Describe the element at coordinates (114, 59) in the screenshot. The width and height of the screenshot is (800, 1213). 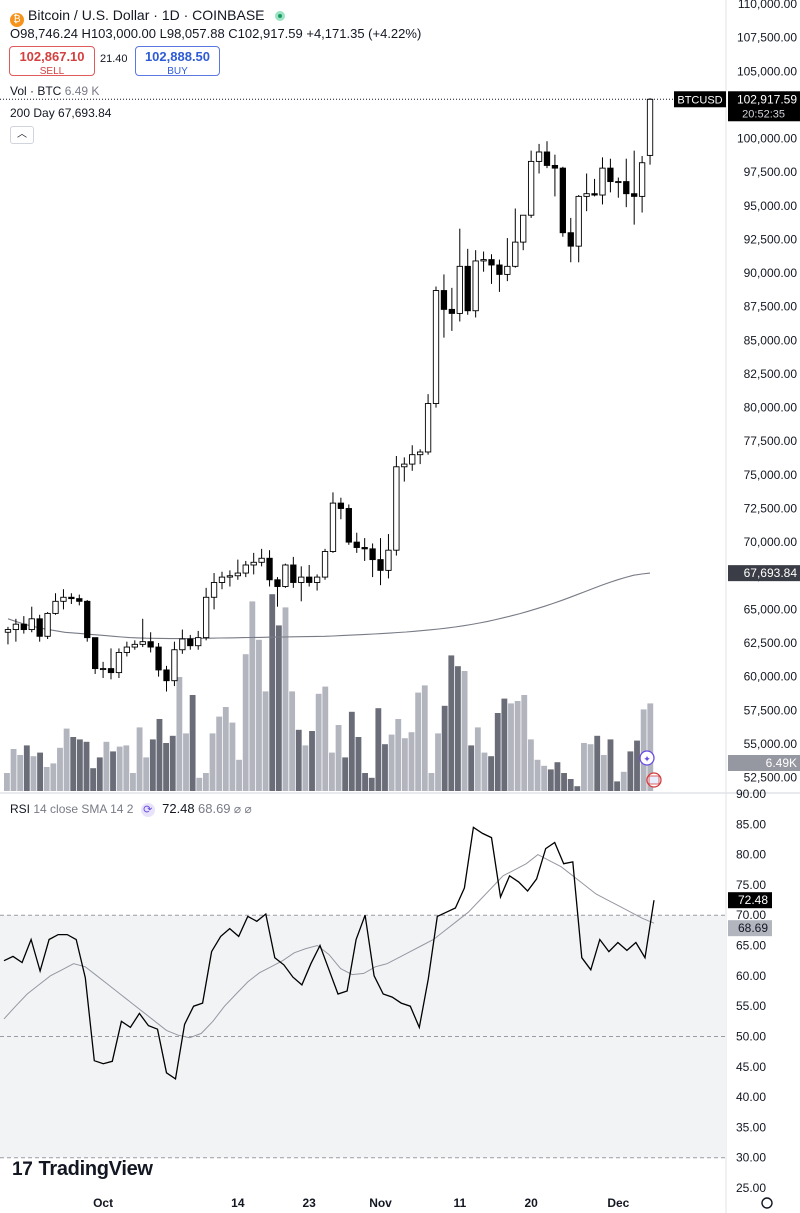
I see `spread-value: 21.40` at that location.